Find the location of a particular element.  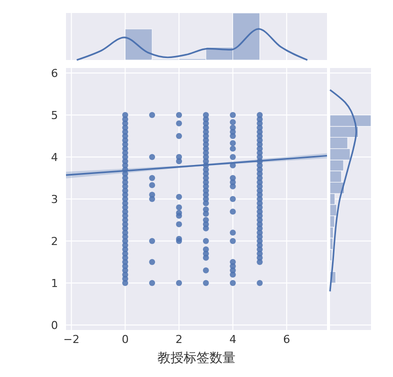

y-tick-label: 6 is located at coordinates (54, 73).